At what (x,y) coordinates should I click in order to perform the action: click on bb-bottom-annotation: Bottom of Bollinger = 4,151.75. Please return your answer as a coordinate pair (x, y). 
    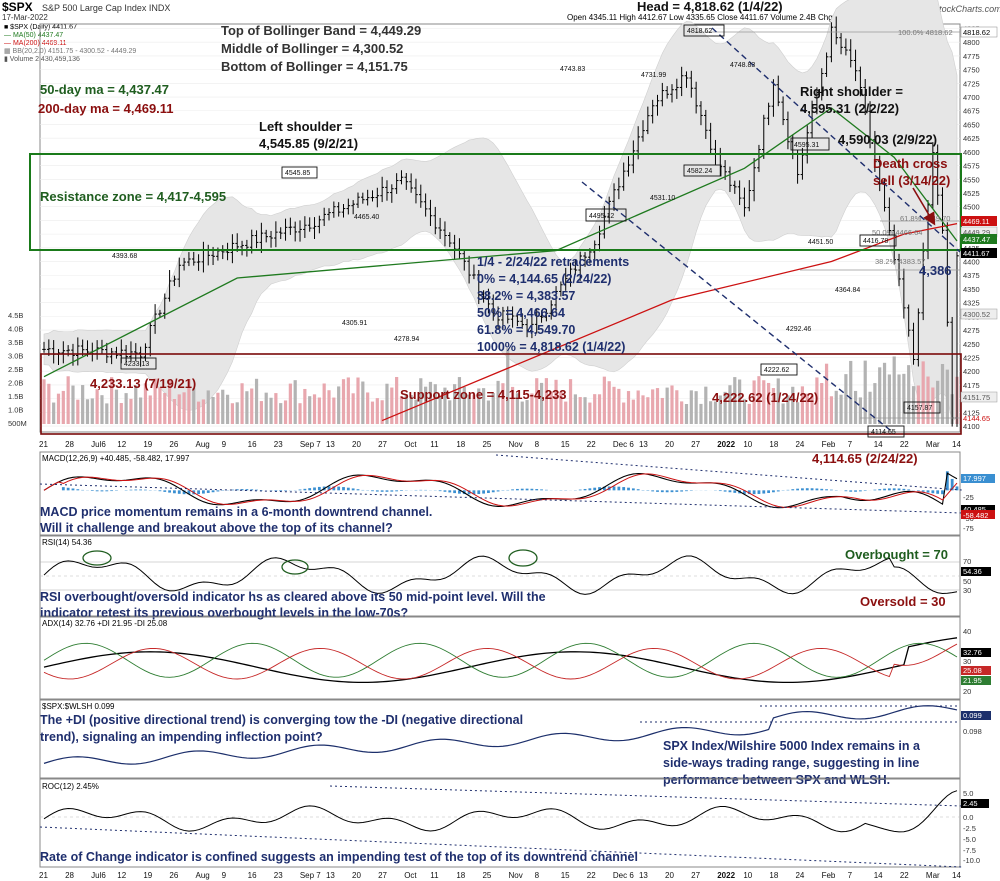
    Looking at the image, I should click on (314, 66).